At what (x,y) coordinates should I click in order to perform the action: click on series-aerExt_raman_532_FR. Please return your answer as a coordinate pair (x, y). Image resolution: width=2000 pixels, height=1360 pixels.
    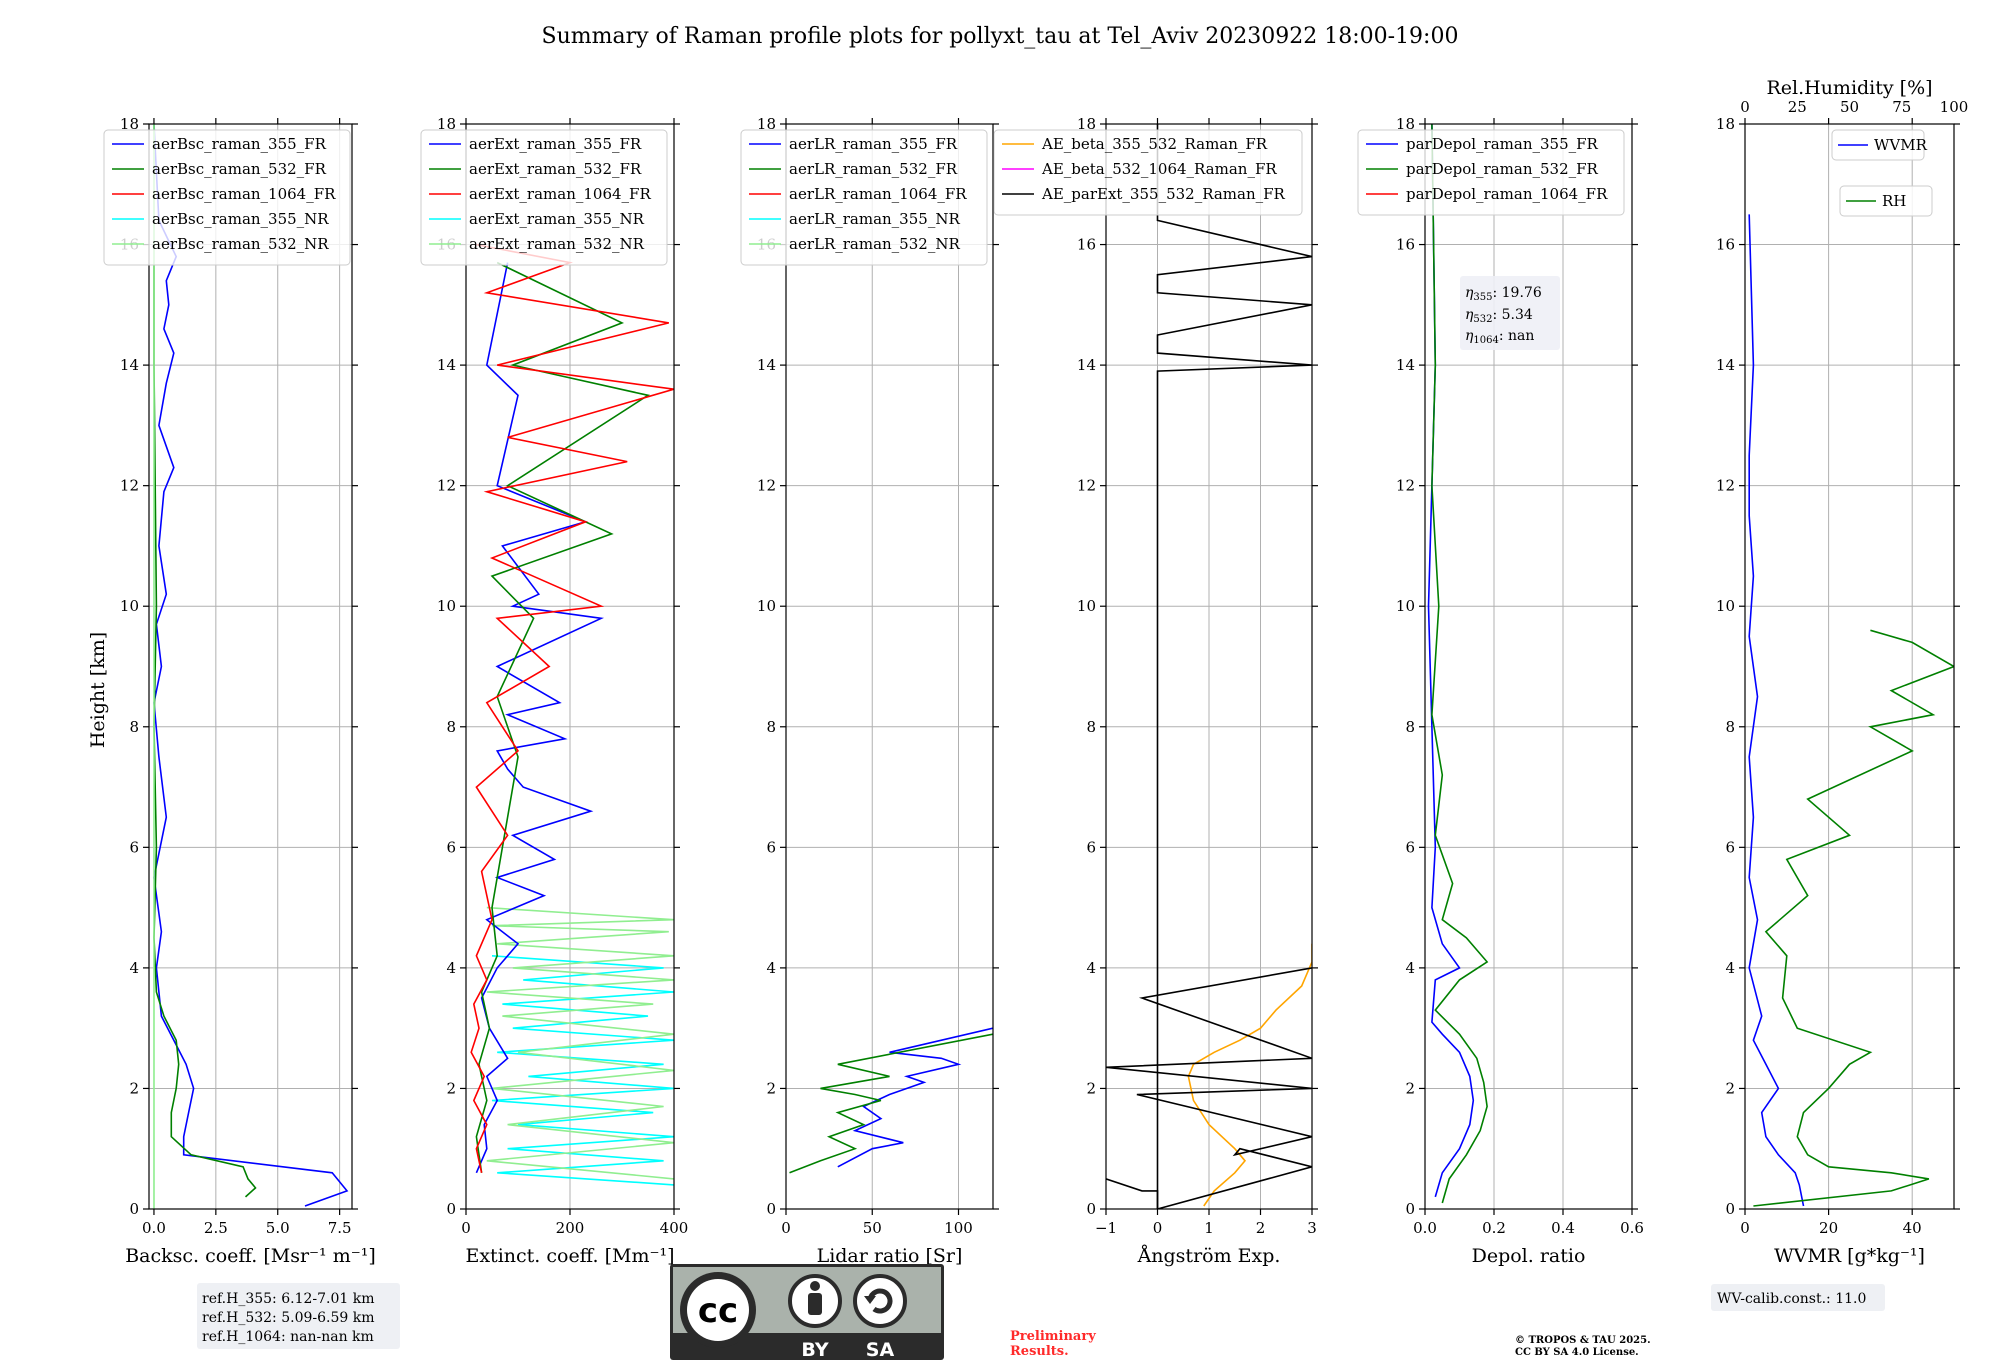
    Looking at the image, I should click on (563, 717).